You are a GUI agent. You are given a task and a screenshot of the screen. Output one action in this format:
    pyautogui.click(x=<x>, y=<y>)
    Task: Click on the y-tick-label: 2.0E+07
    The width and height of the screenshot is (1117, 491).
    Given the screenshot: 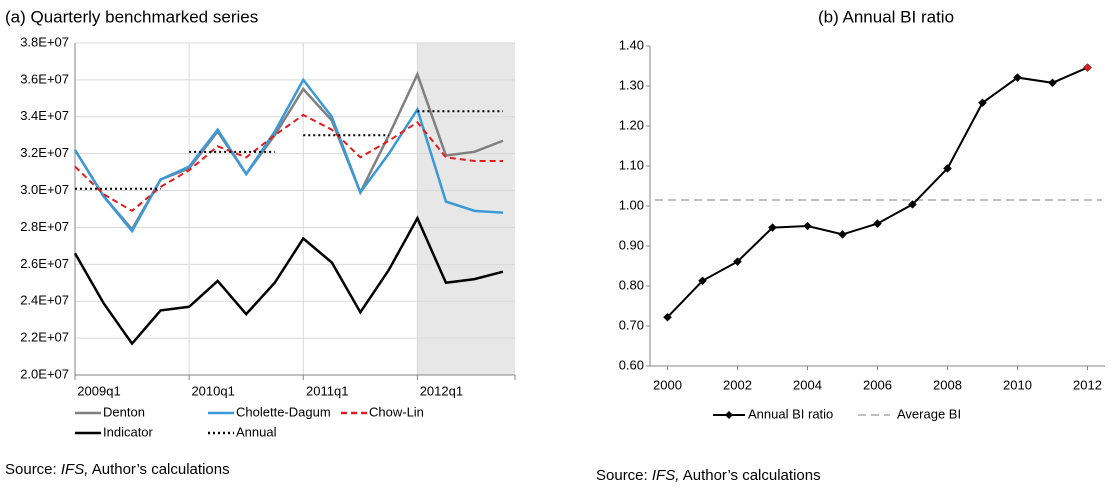 What is the action you would take?
    pyautogui.click(x=44, y=373)
    